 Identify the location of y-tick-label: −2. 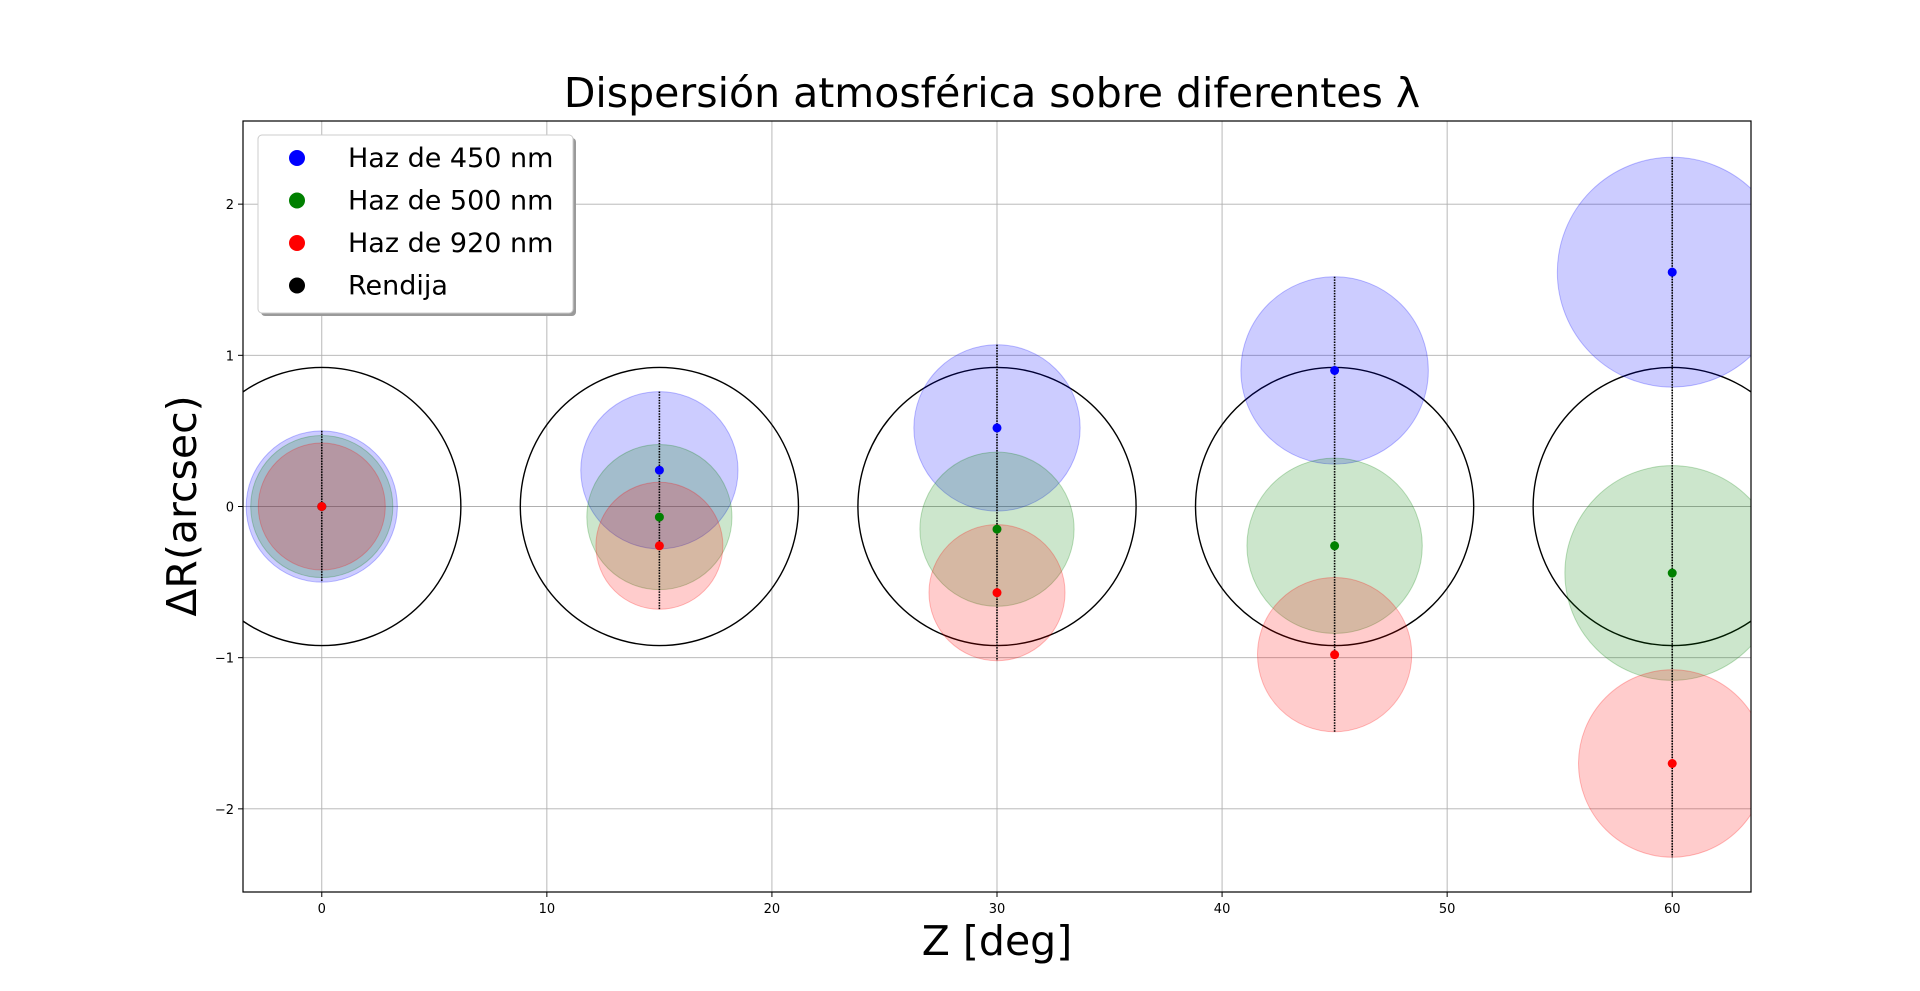
(224, 810).